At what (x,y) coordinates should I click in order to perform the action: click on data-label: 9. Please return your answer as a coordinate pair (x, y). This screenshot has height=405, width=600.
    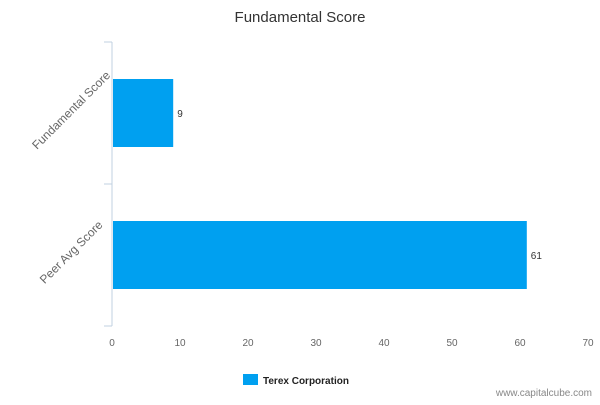
    Looking at the image, I should click on (180, 114).